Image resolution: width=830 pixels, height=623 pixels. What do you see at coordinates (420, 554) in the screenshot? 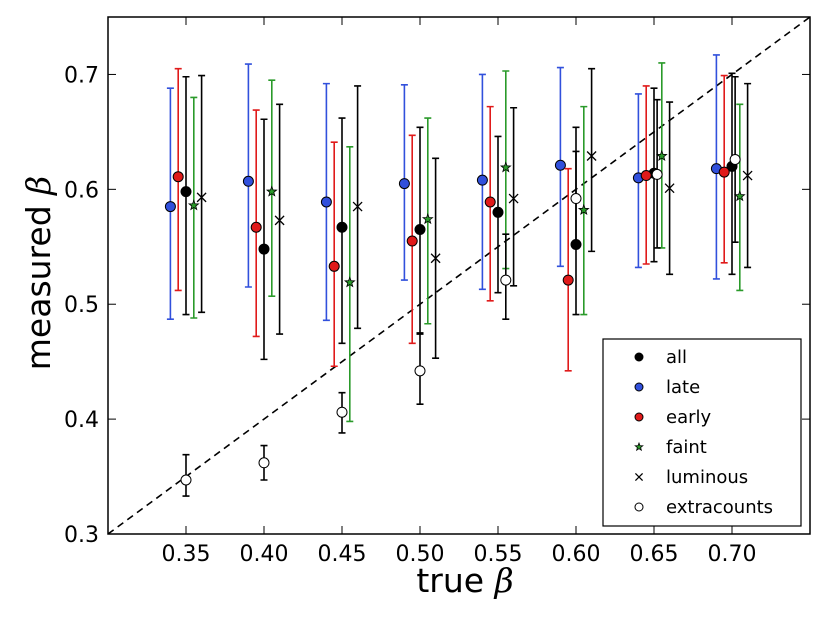
I see `x-tick-label: 0.50` at bounding box center [420, 554].